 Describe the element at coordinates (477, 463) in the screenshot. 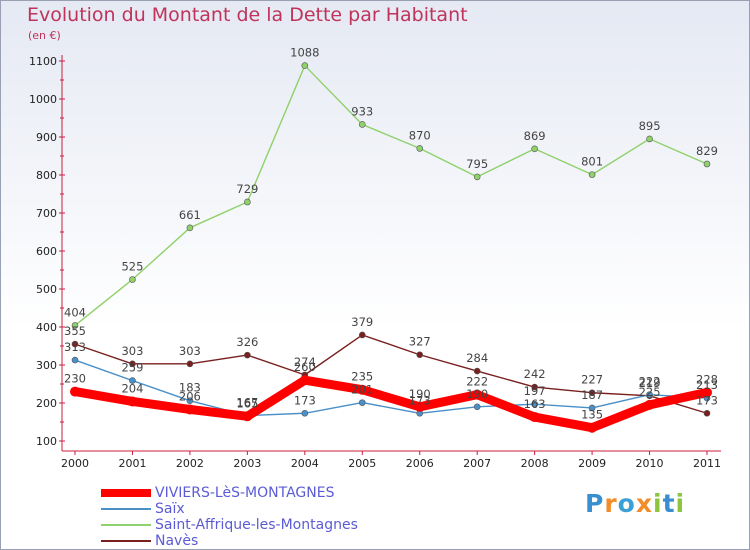

I see `x-tick-label: 2007` at that location.